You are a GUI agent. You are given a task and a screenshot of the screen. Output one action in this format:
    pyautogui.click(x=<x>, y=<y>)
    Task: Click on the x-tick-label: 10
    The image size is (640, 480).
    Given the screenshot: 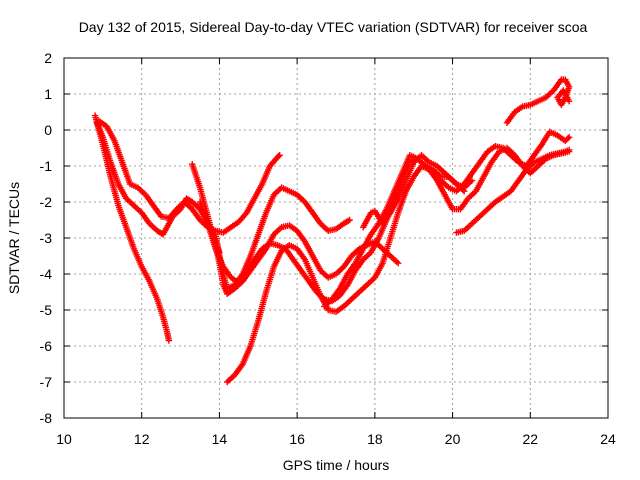 What is the action you would take?
    pyautogui.click(x=64, y=439)
    